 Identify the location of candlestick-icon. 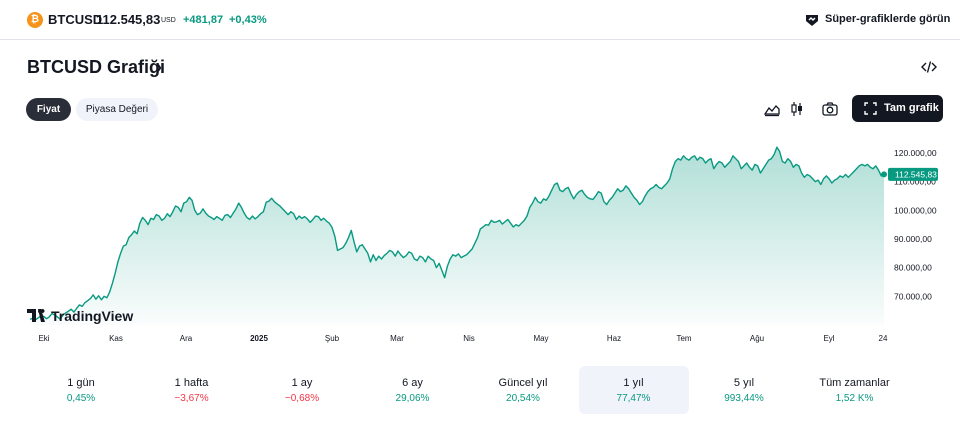
(797, 109).